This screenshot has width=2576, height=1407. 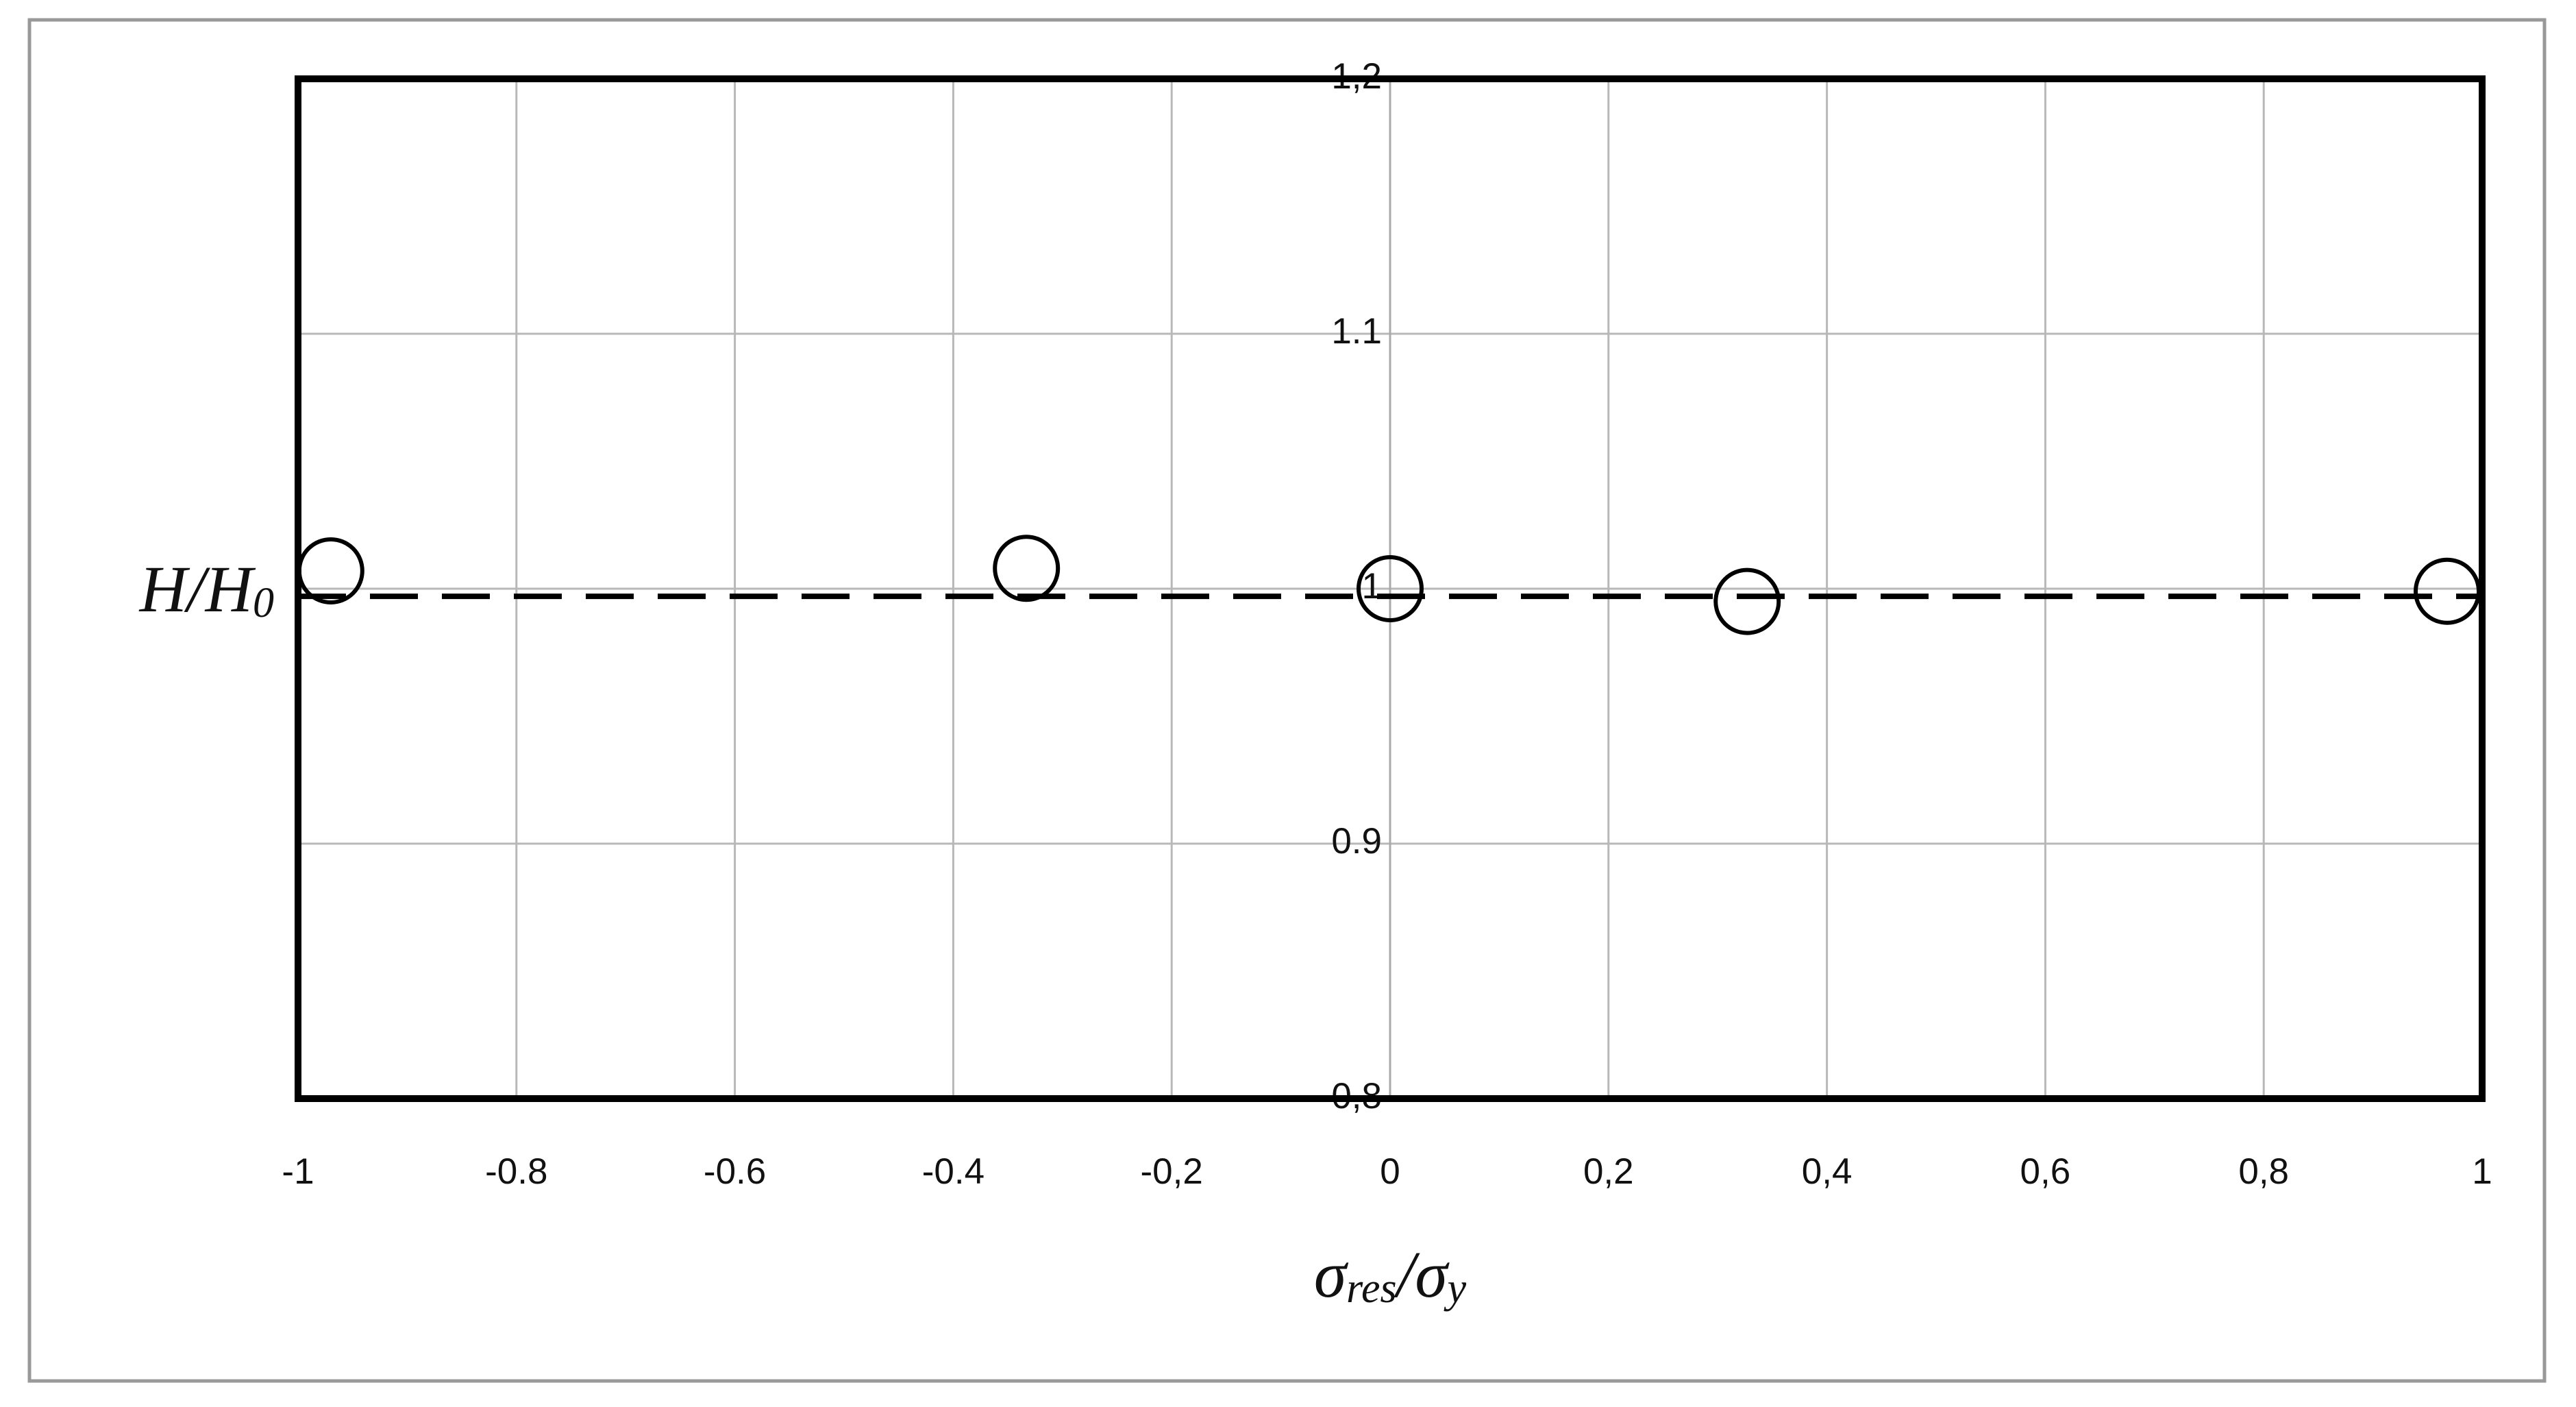 What do you see at coordinates (197, 589) in the screenshot?
I see `label-part: H/H` at bounding box center [197, 589].